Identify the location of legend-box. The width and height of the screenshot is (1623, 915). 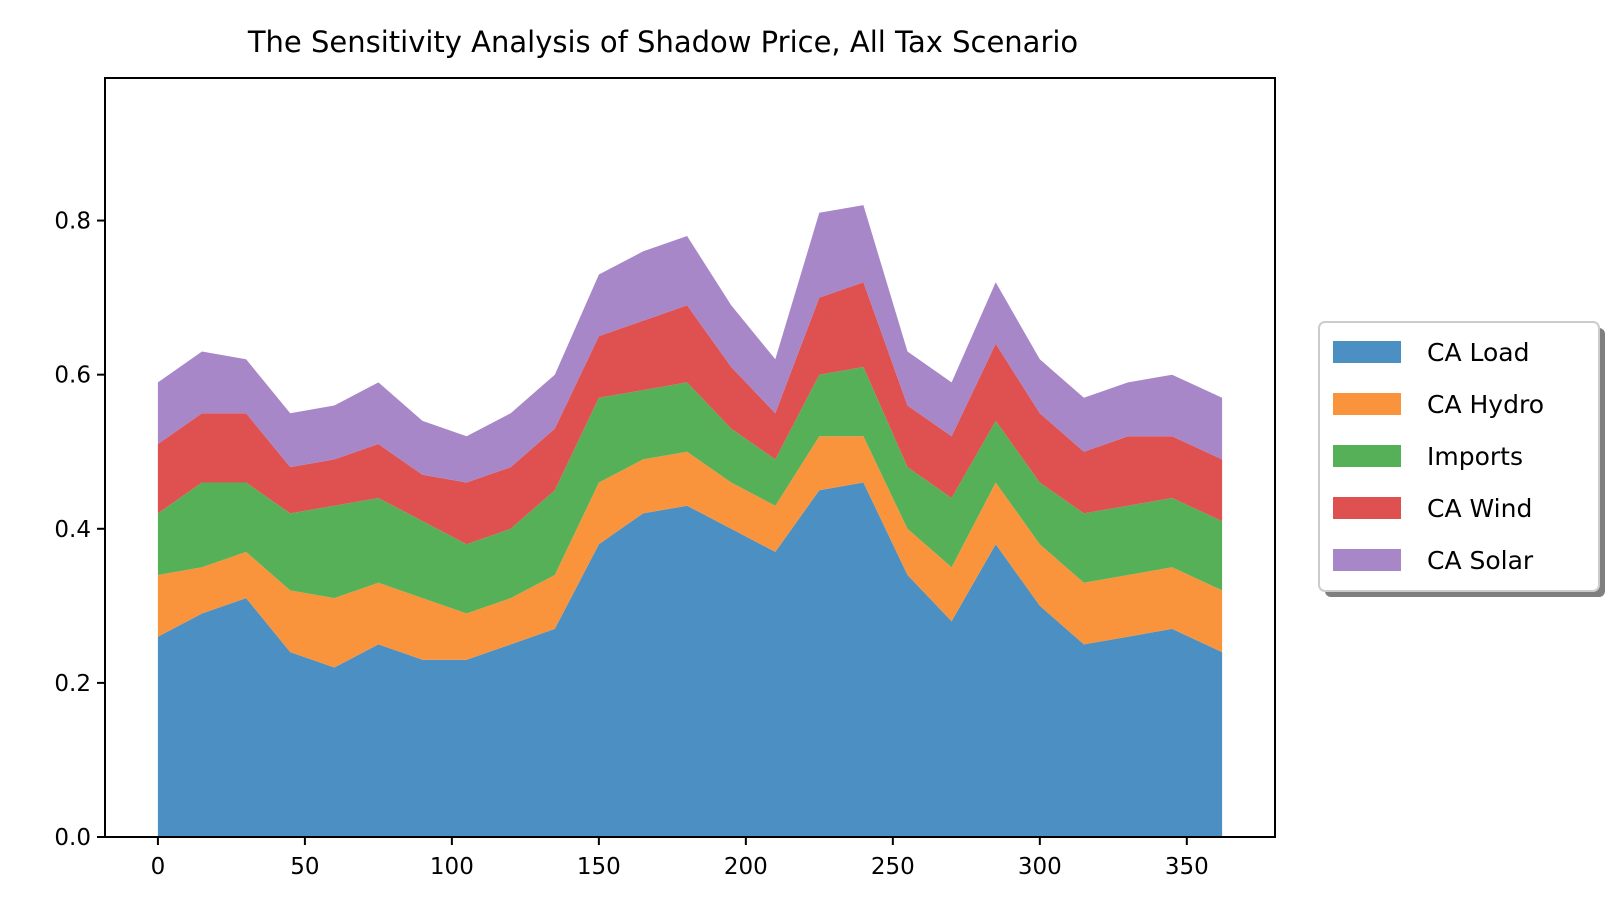
(1459, 456).